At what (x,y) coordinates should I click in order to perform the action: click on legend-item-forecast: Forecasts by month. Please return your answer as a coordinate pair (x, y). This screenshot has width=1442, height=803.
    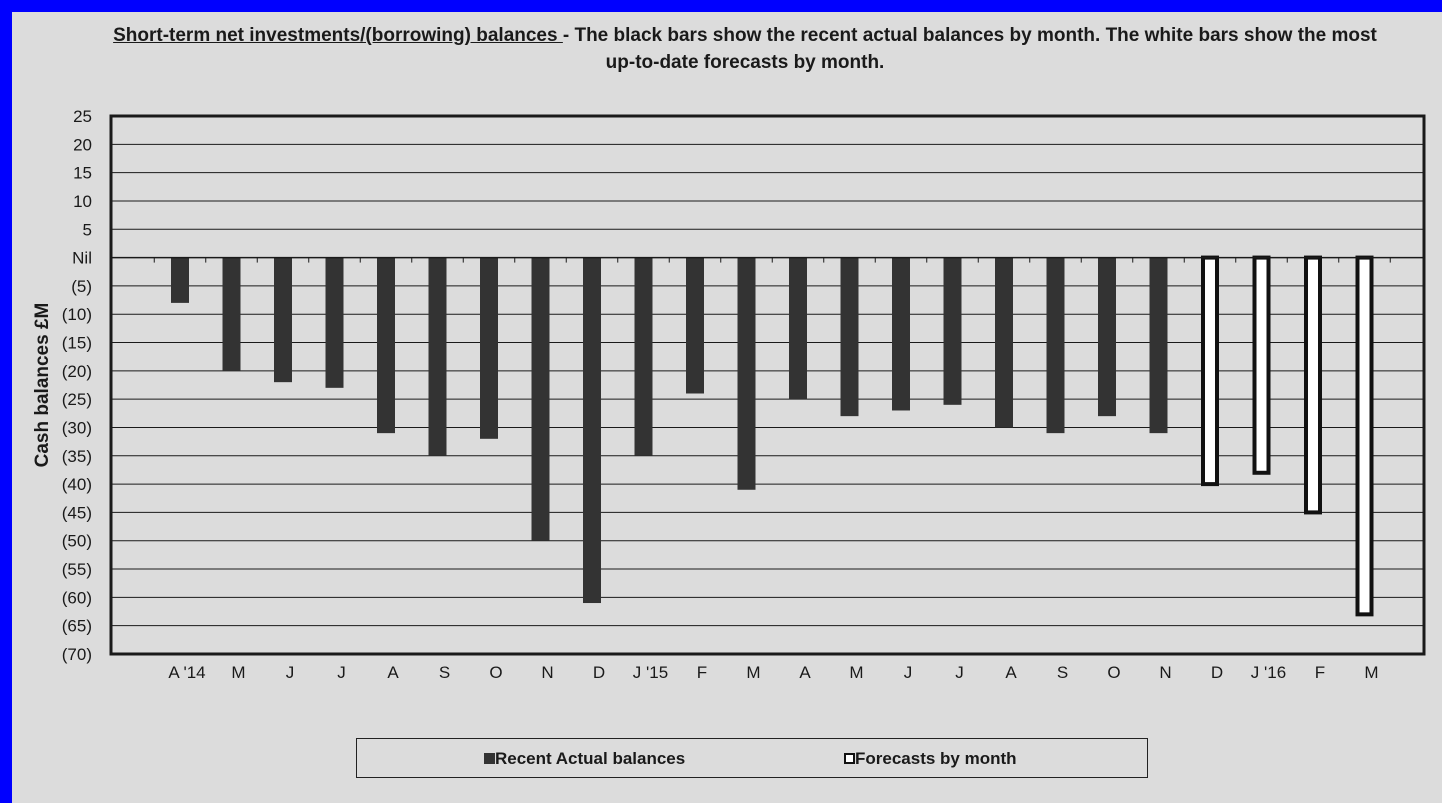
    Looking at the image, I should click on (930, 759).